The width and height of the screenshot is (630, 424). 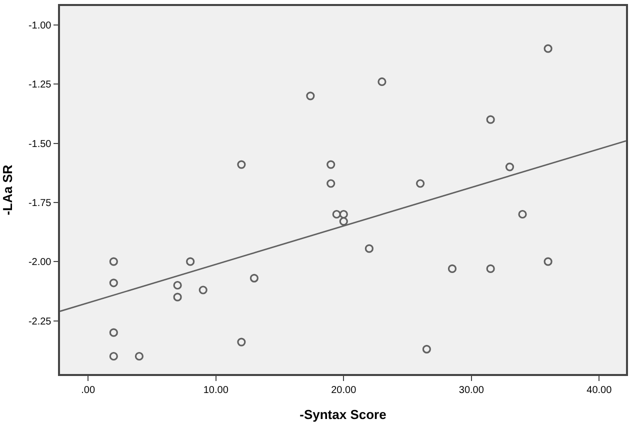 What do you see at coordinates (216, 390) in the screenshot?
I see `x-tick-label: 10.00` at bounding box center [216, 390].